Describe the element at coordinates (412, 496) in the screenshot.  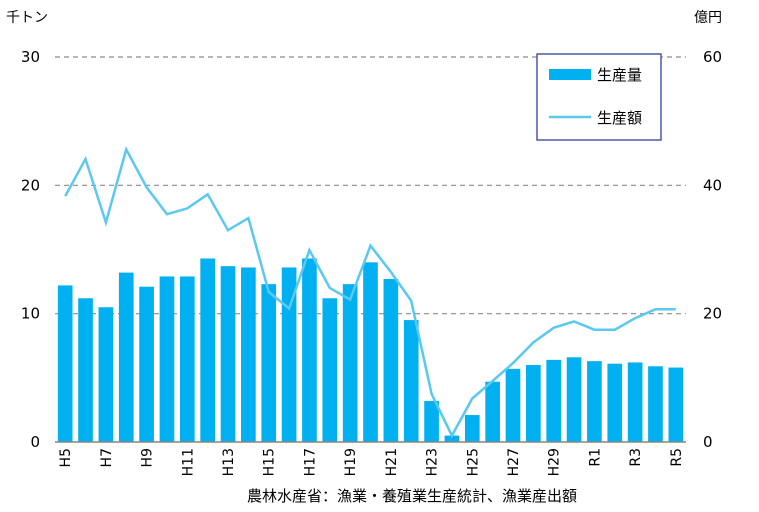
I see `source-note: 農林水産省：漁業・養殖業生産統計、漁業産出額` at that location.